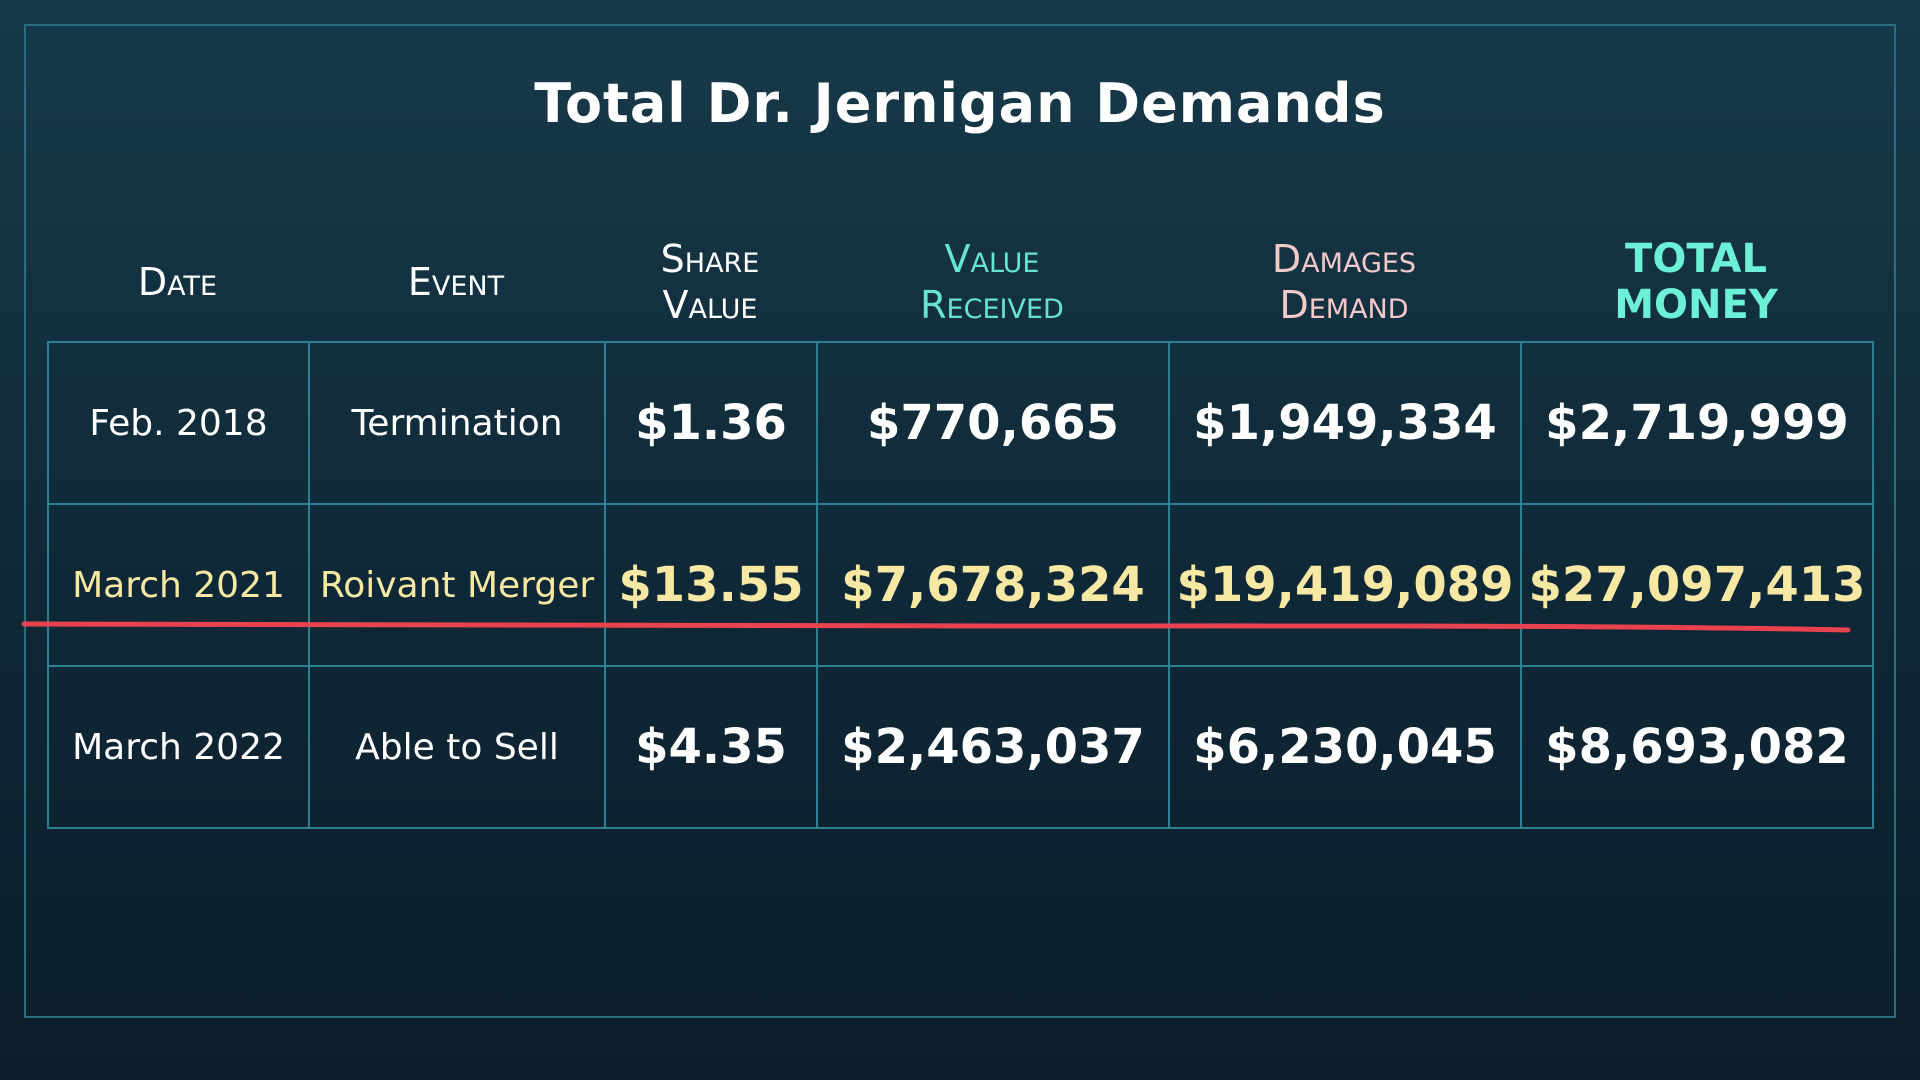  What do you see at coordinates (992, 282) in the screenshot?
I see `header-value-received: Value Received` at bounding box center [992, 282].